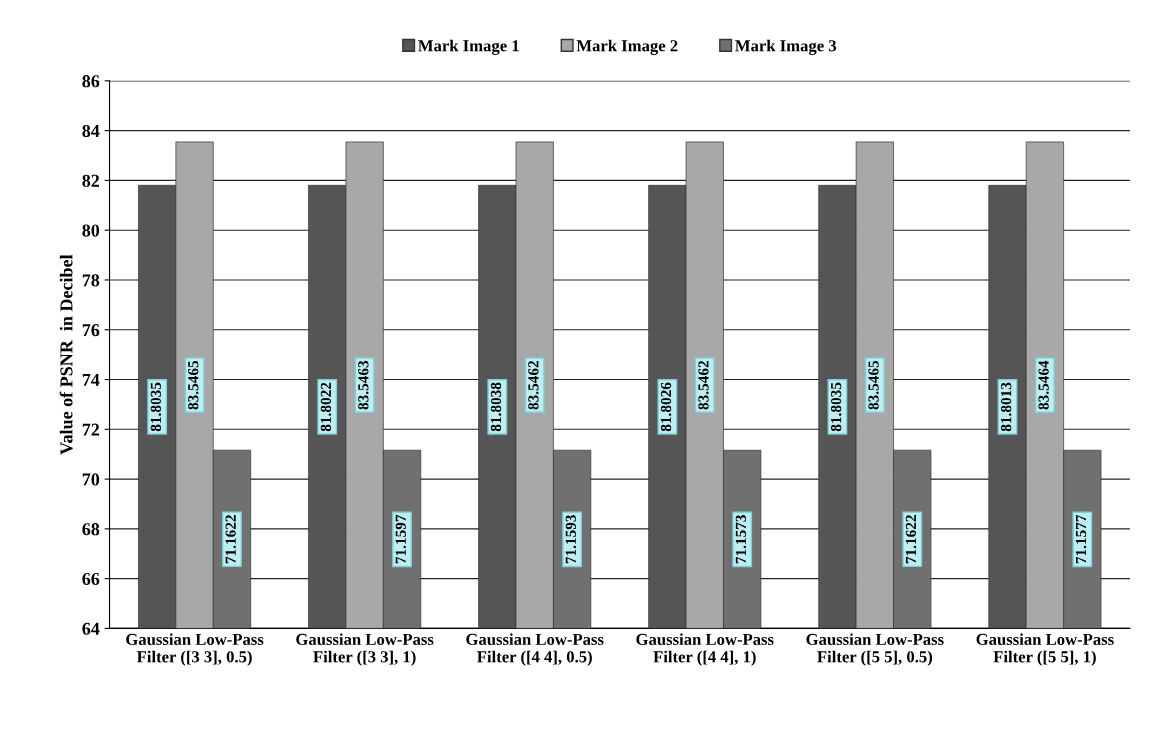 Image resolution: width=1153 pixels, height=735 pixels. I want to click on data-label: 81.8022, so click(326, 407).